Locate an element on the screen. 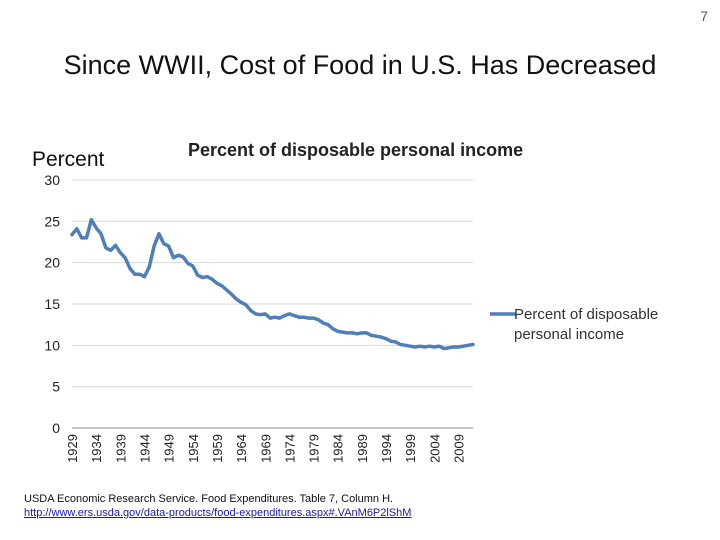  x-tick-label: 1984 is located at coordinates (338, 448).